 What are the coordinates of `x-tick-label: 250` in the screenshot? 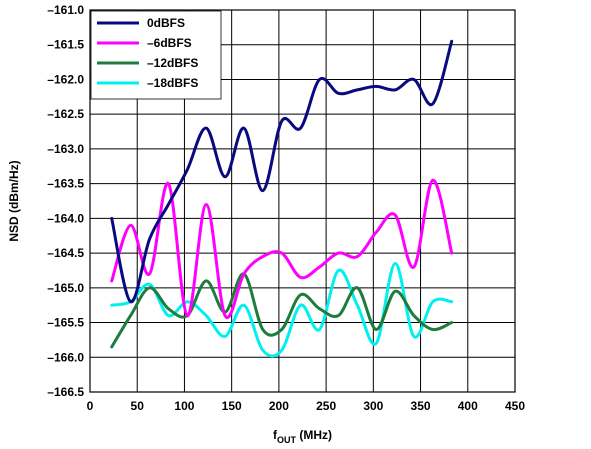 It's located at (326, 406).